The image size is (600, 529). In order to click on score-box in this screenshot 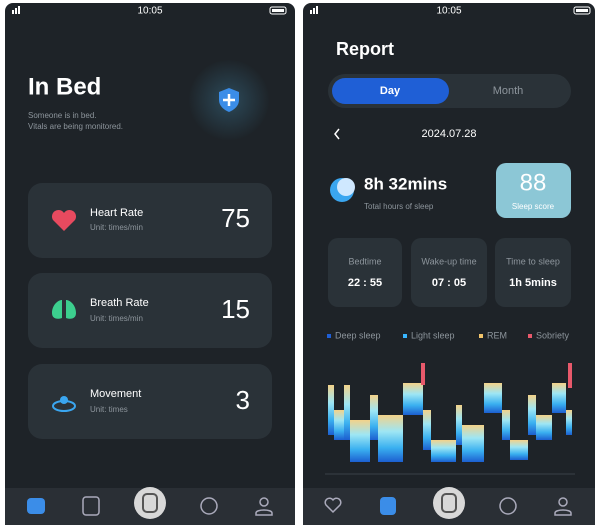, I will do `click(533, 190)`.